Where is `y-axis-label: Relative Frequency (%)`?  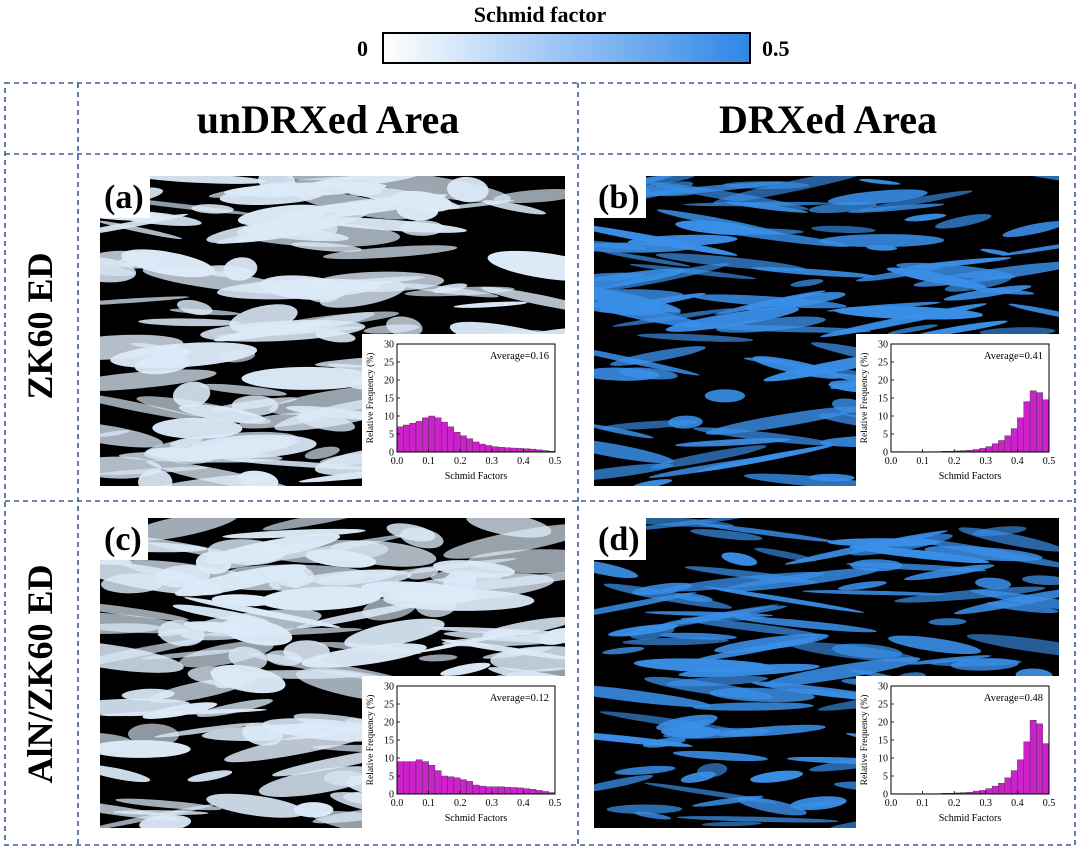 y-axis-label: Relative Frequency (%) is located at coordinates (370, 740).